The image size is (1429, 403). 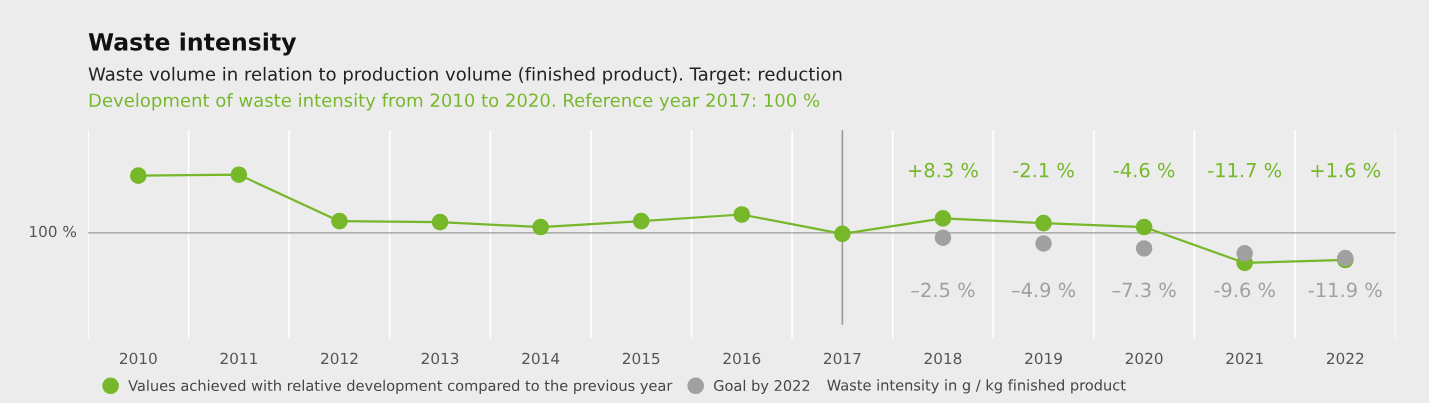 I want to click on x-tick-label: 2022, so click(x=1345, y=358).